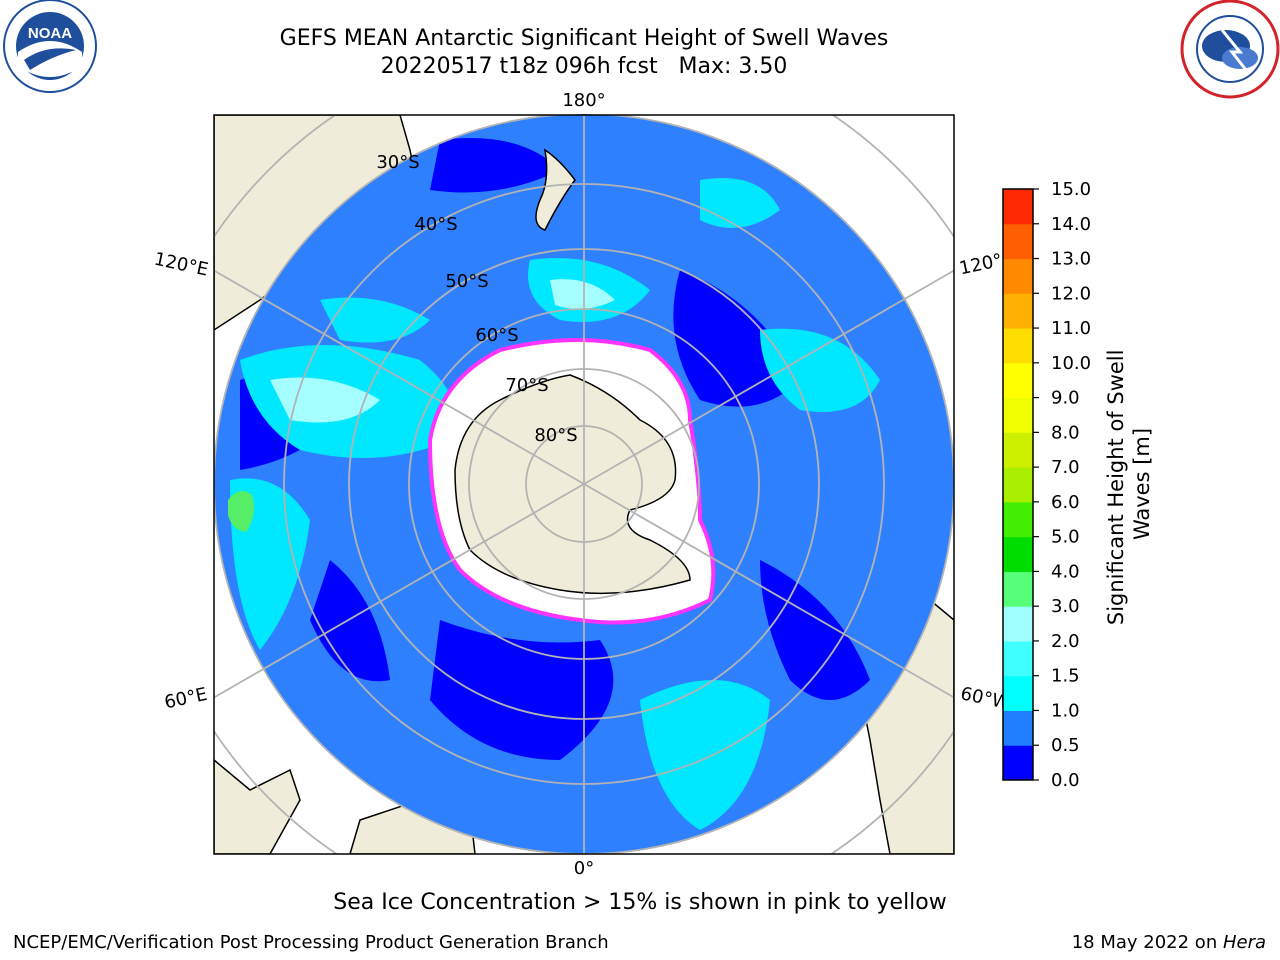 The height and width of the screenshot is (960, 1280). I want to click on antarctica-land, so click(572, 484).